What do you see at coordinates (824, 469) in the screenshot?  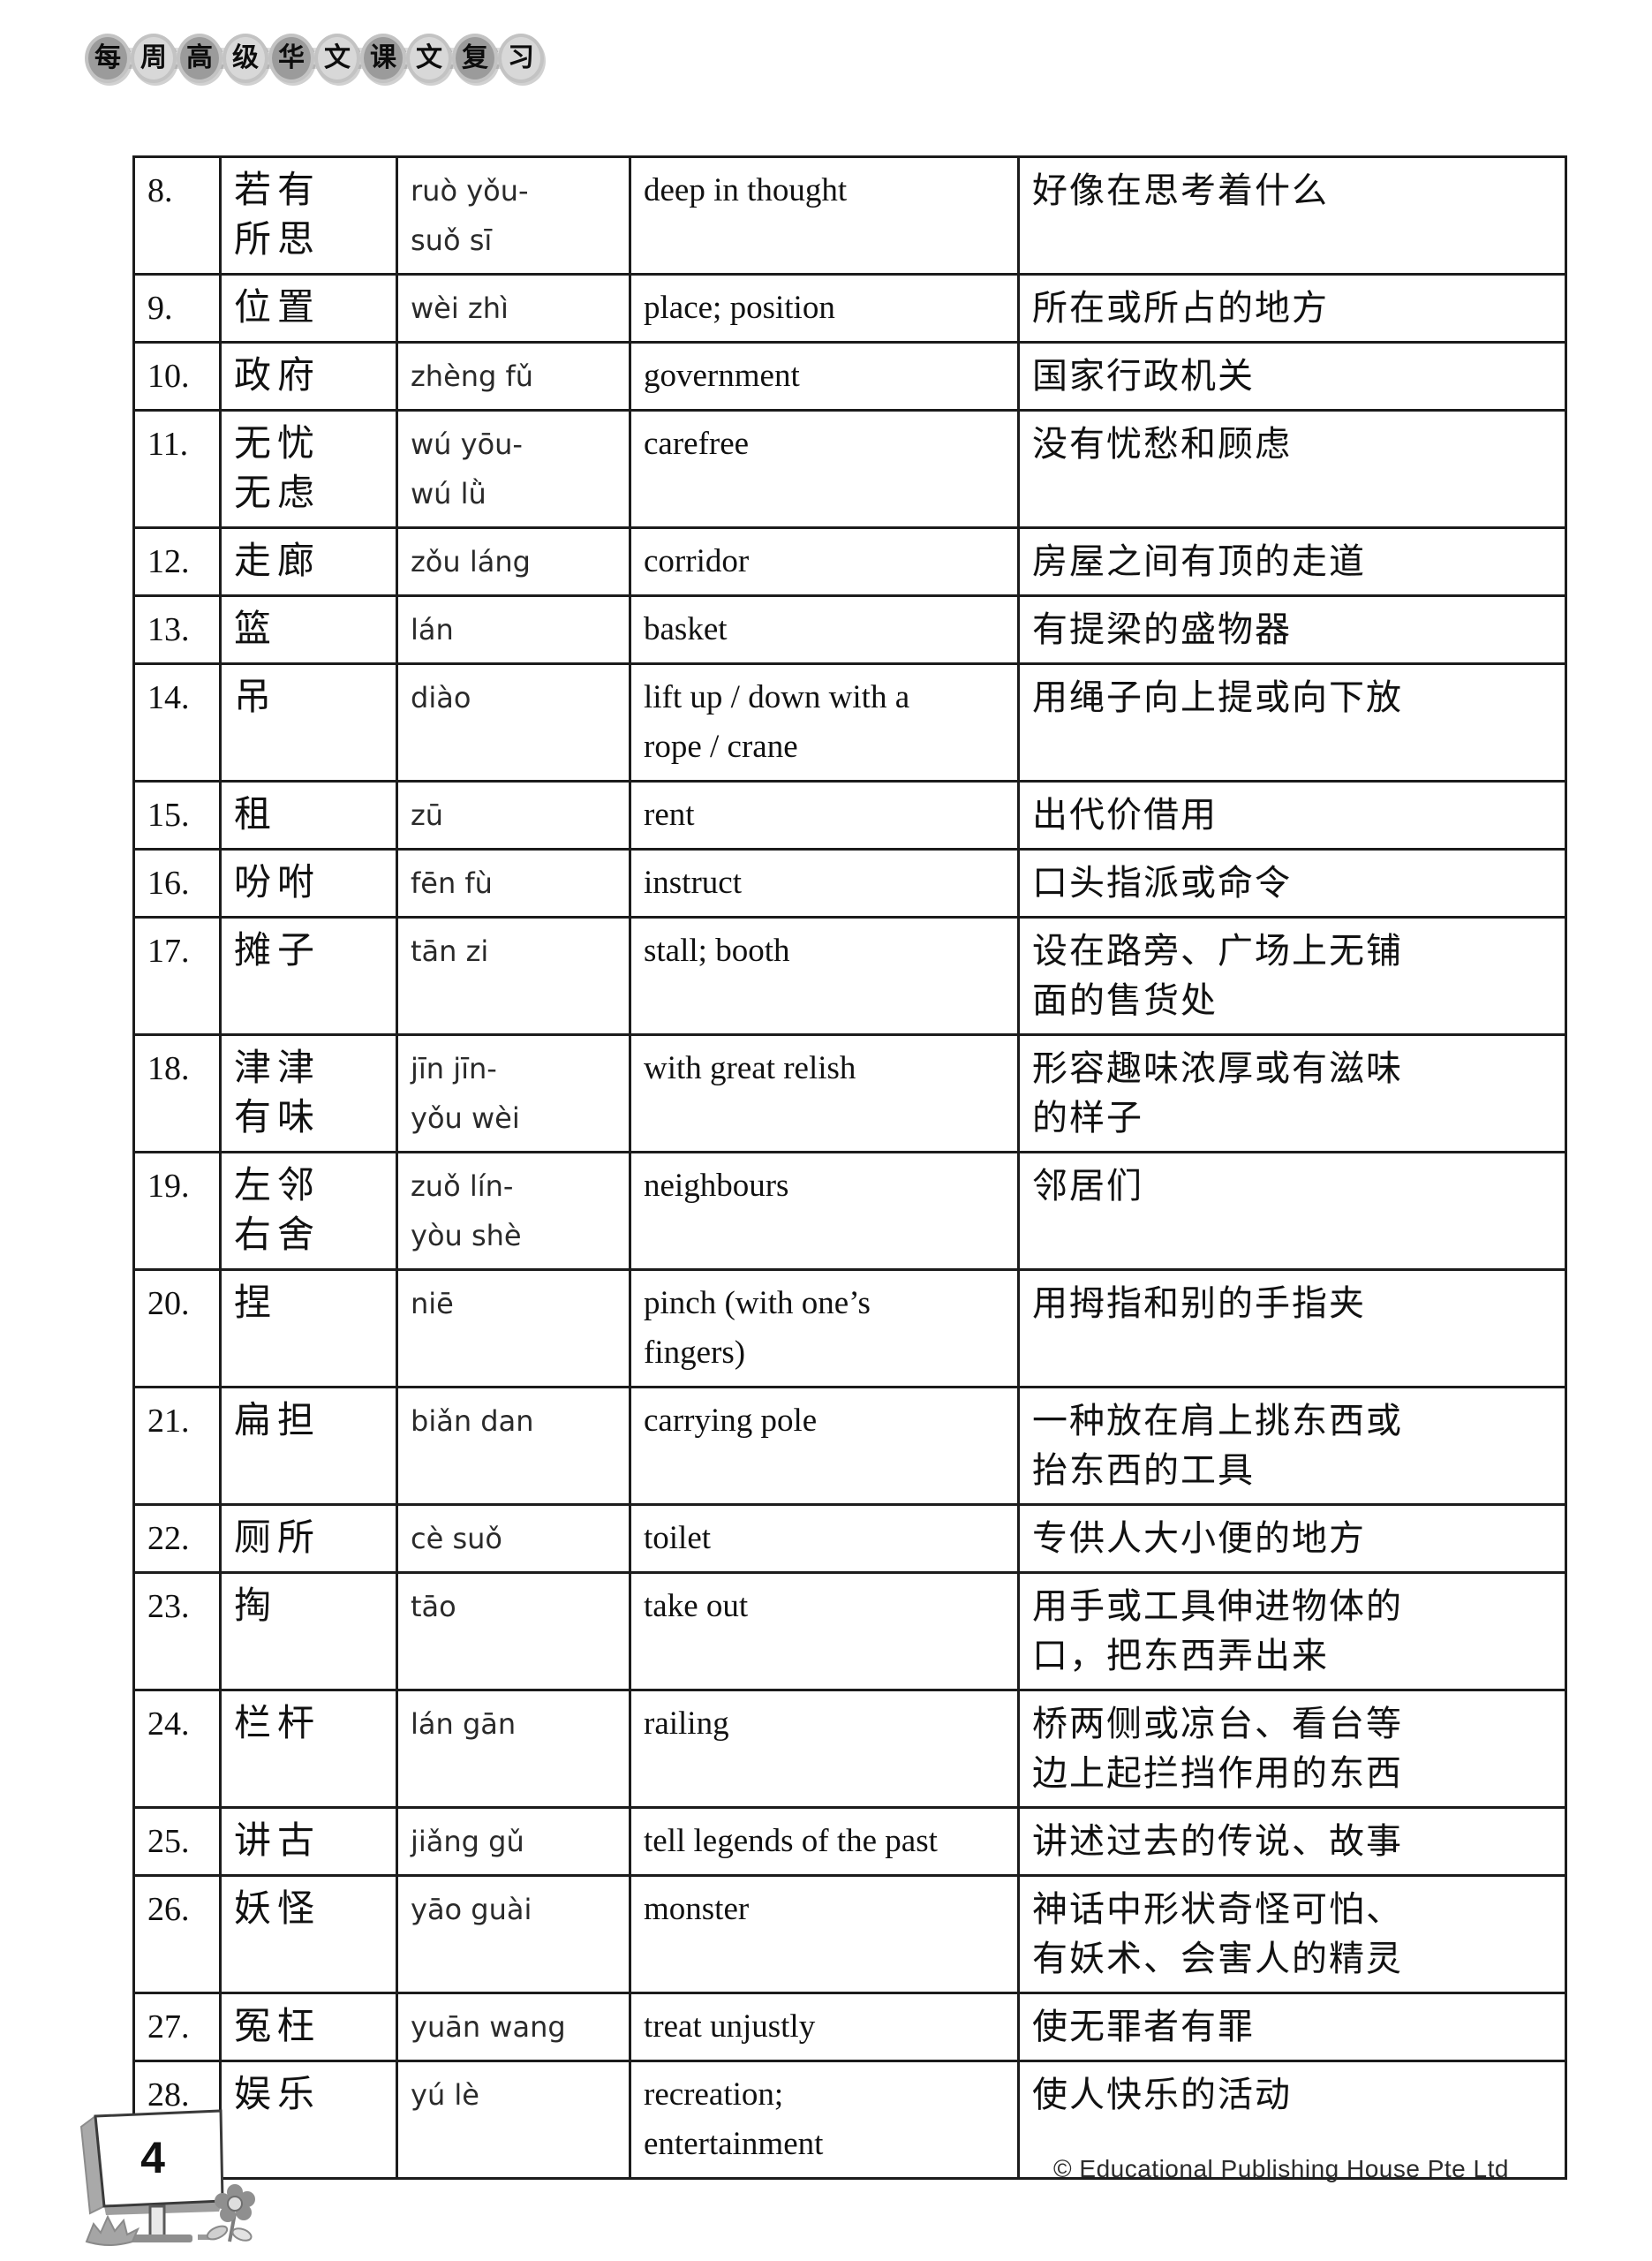 I see `cell-english: carefree` at bounding box center [824, 469].